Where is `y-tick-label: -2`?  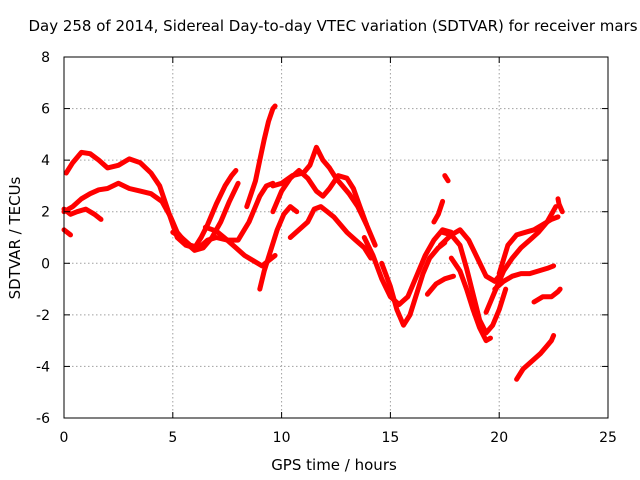 y-tick-label: -2 is located at coordinates (43, 316).